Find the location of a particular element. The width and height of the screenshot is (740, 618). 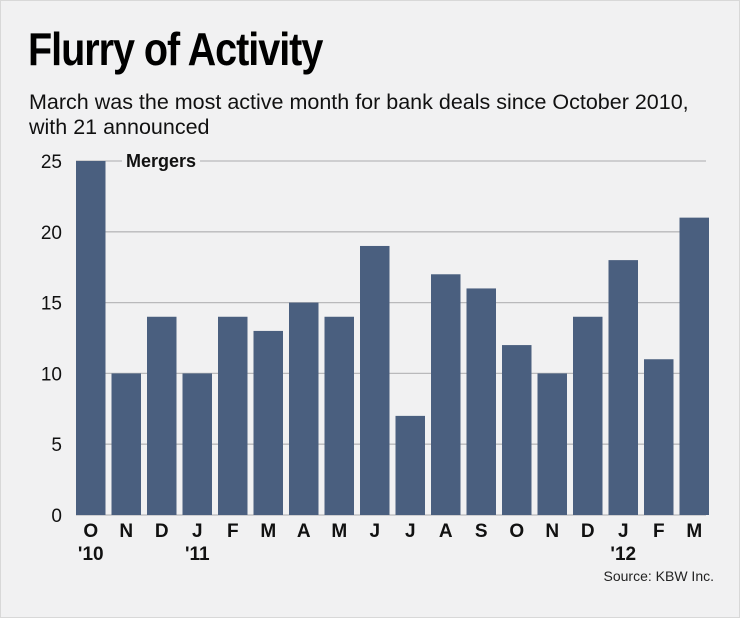

chart-title: Flurry of Activity is located at coordinates (175, 49).